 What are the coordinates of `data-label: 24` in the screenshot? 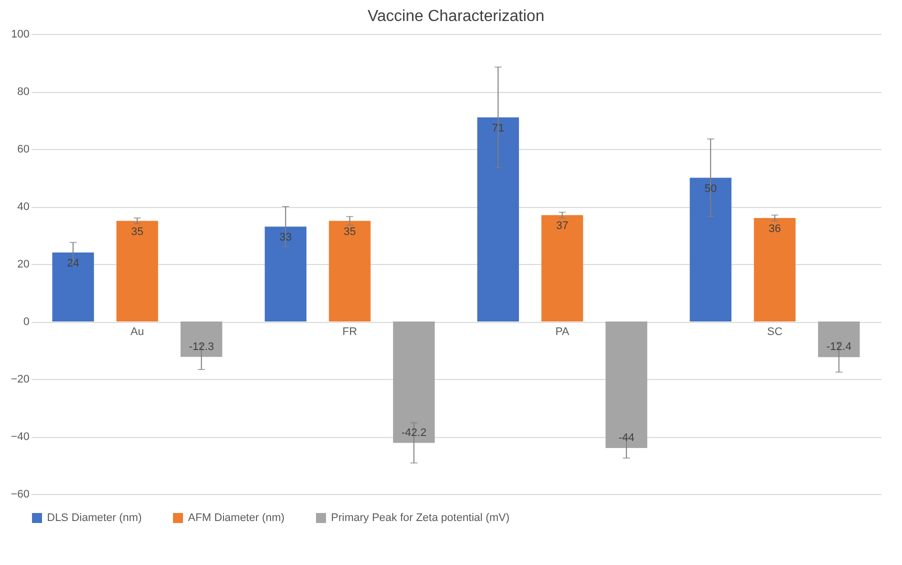 It's located at (73, 264).